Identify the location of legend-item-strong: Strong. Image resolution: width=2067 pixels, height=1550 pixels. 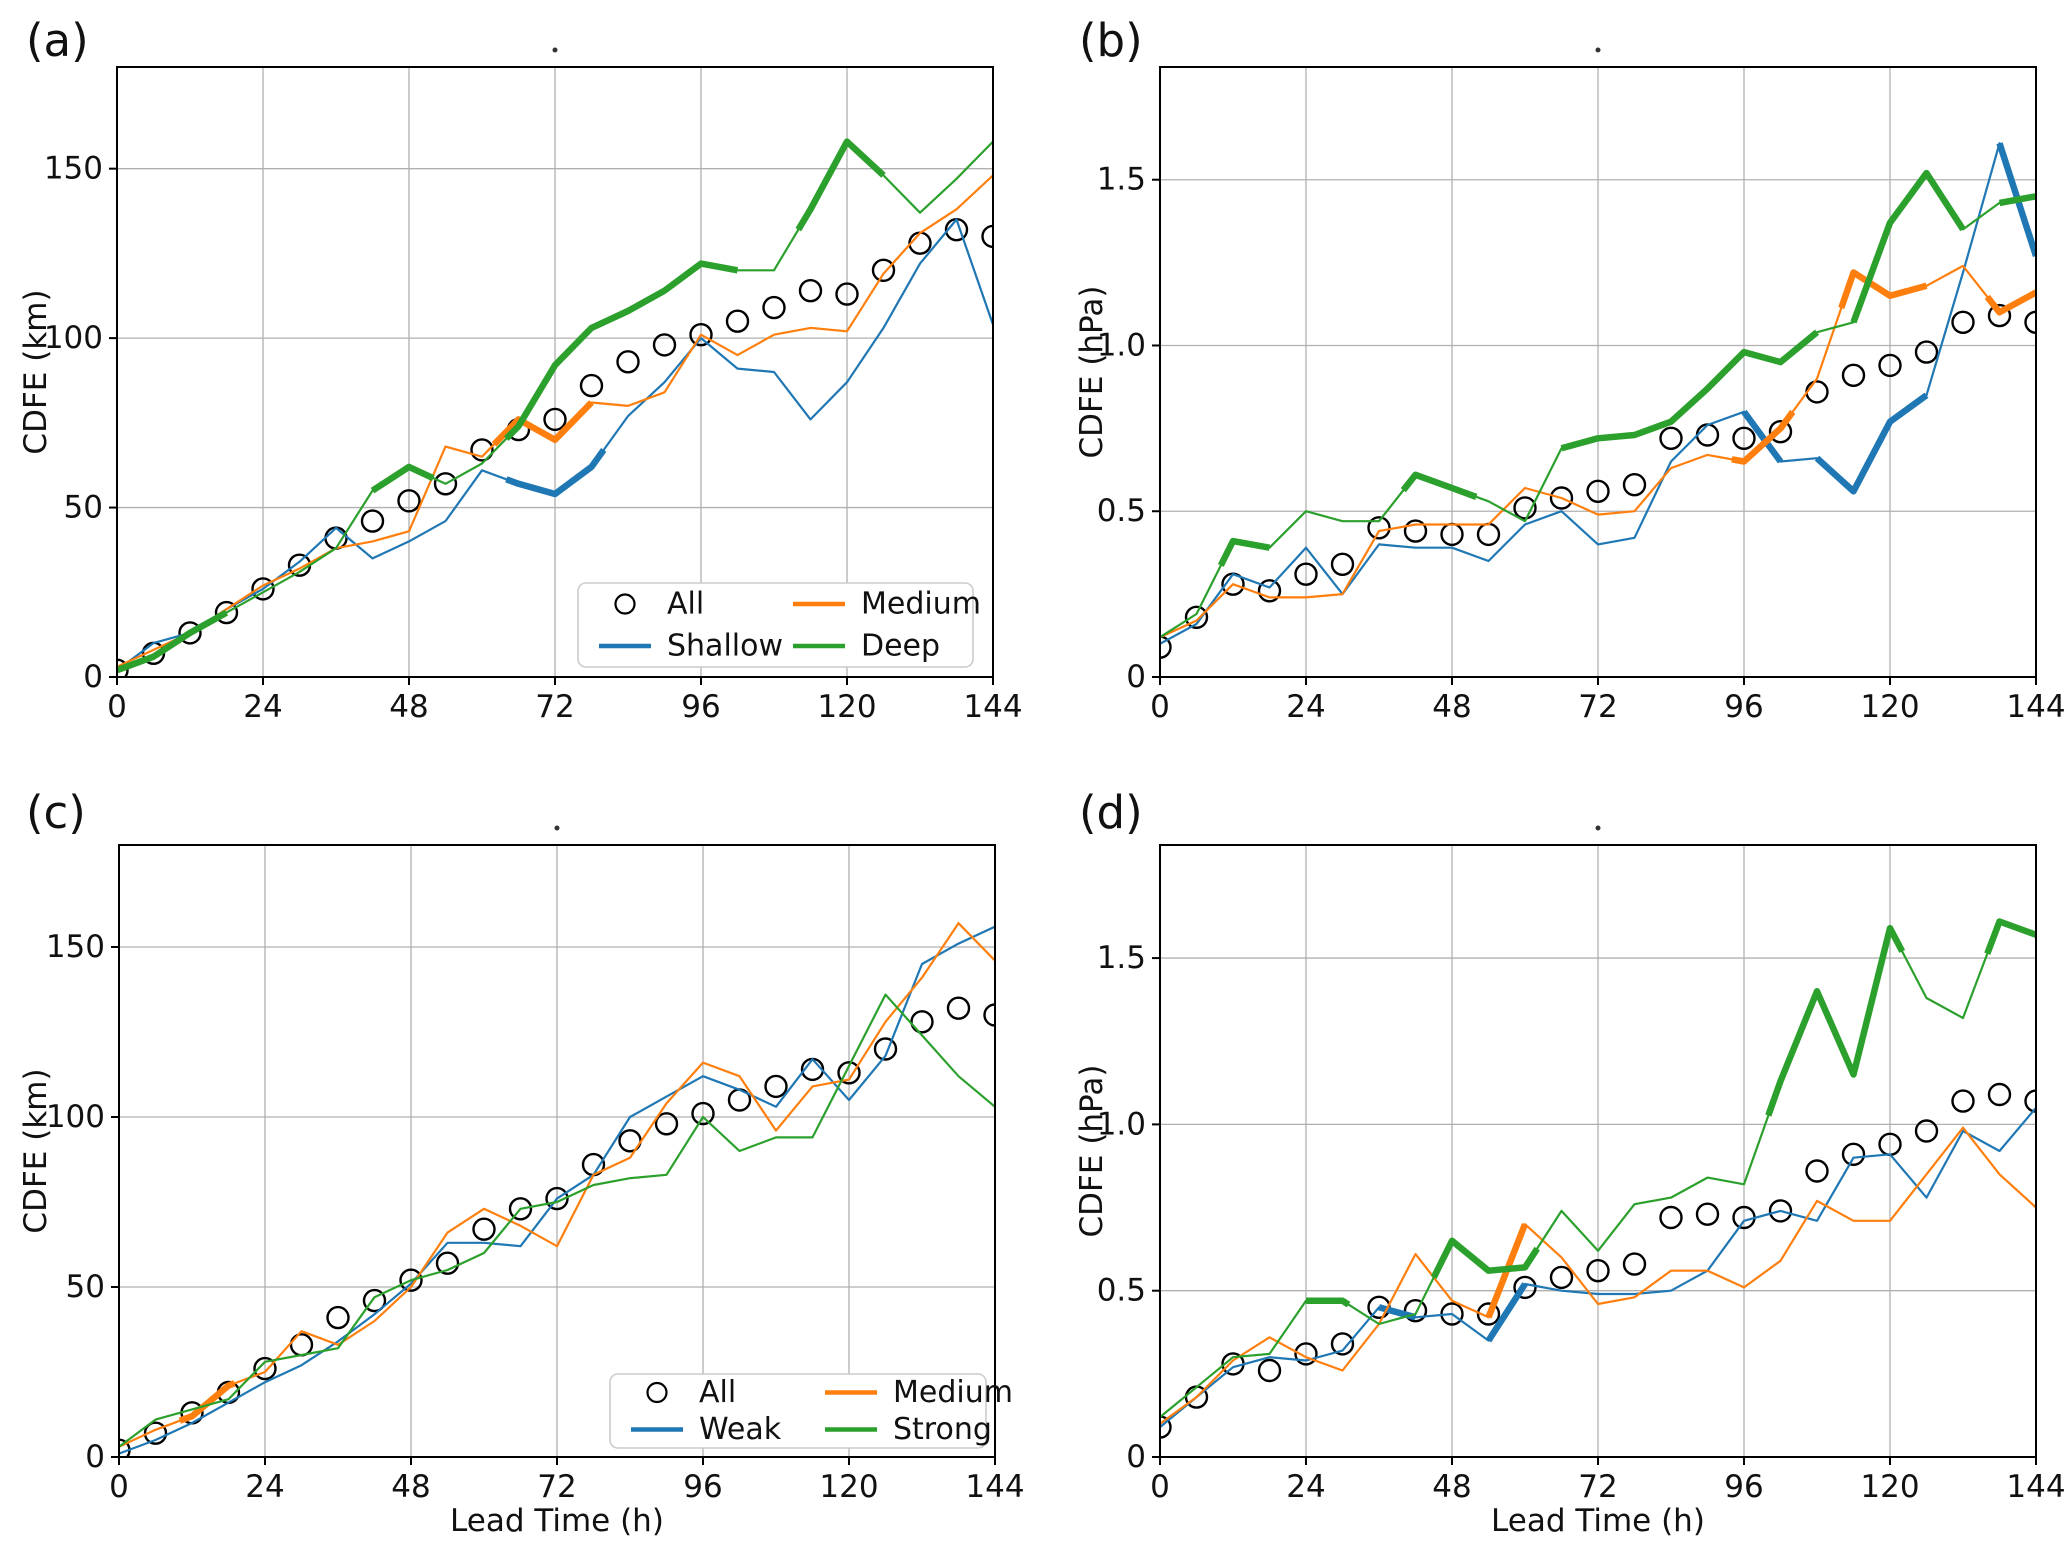
(908, 1429).